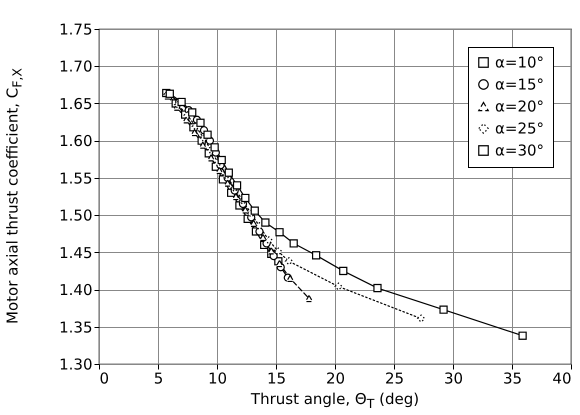  I want to click on legend-label: α=20°, so click(519, 107).